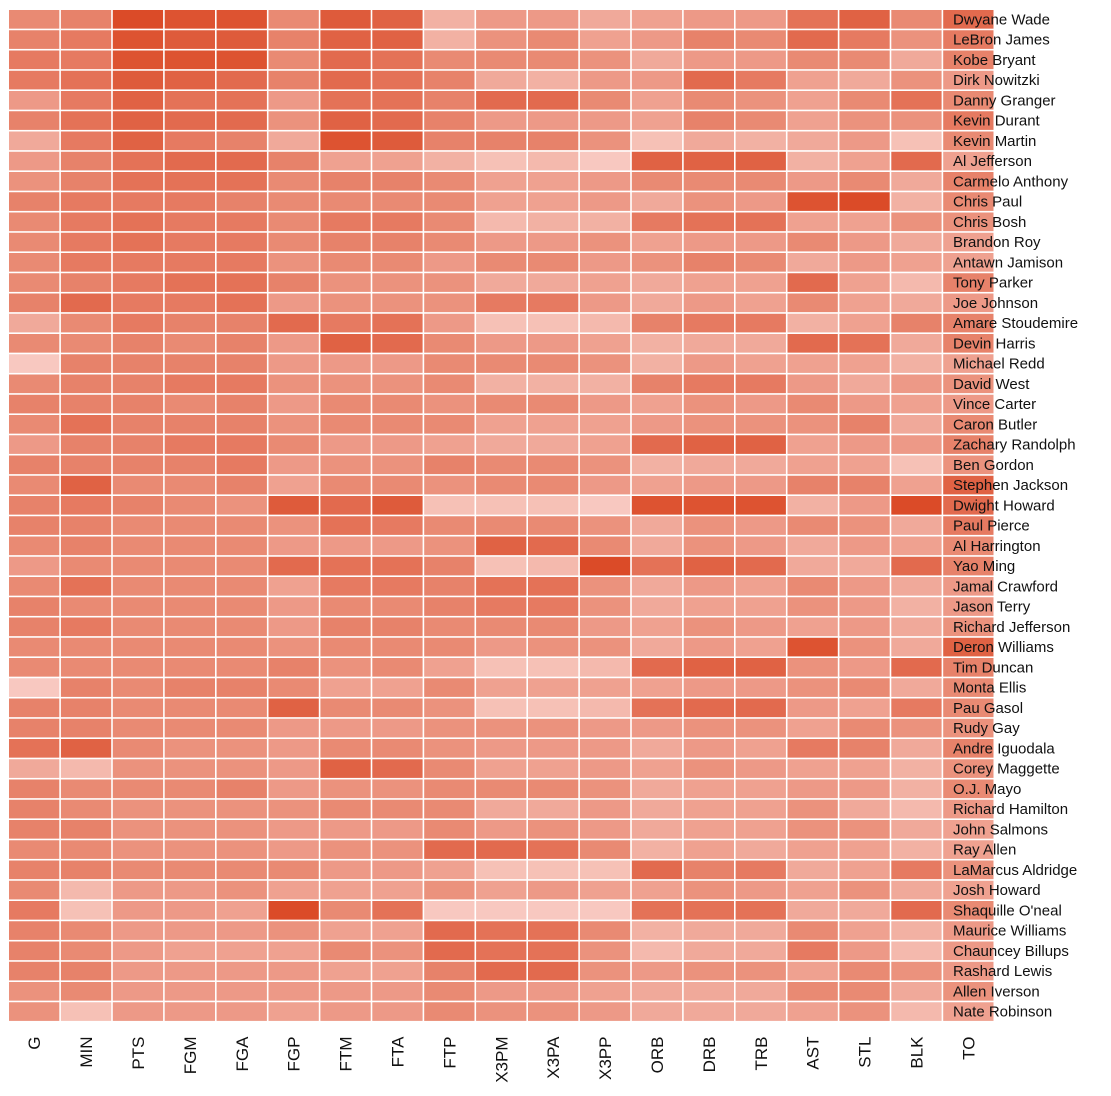  Describe the element at coordinates (997, 546) in the screenshot. I see `row-label: Al Harrington` at that location.